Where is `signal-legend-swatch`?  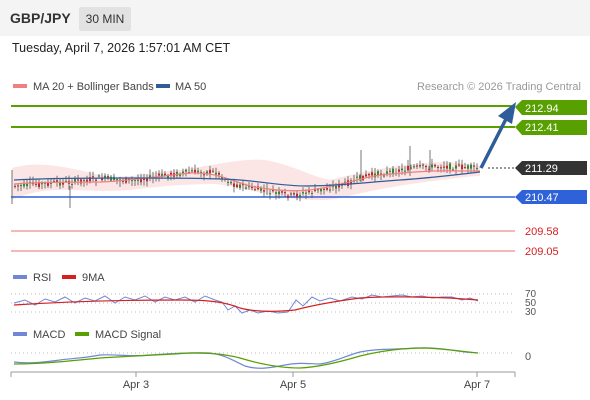 signal-legend-swatch is located at coordinates (82, 334).